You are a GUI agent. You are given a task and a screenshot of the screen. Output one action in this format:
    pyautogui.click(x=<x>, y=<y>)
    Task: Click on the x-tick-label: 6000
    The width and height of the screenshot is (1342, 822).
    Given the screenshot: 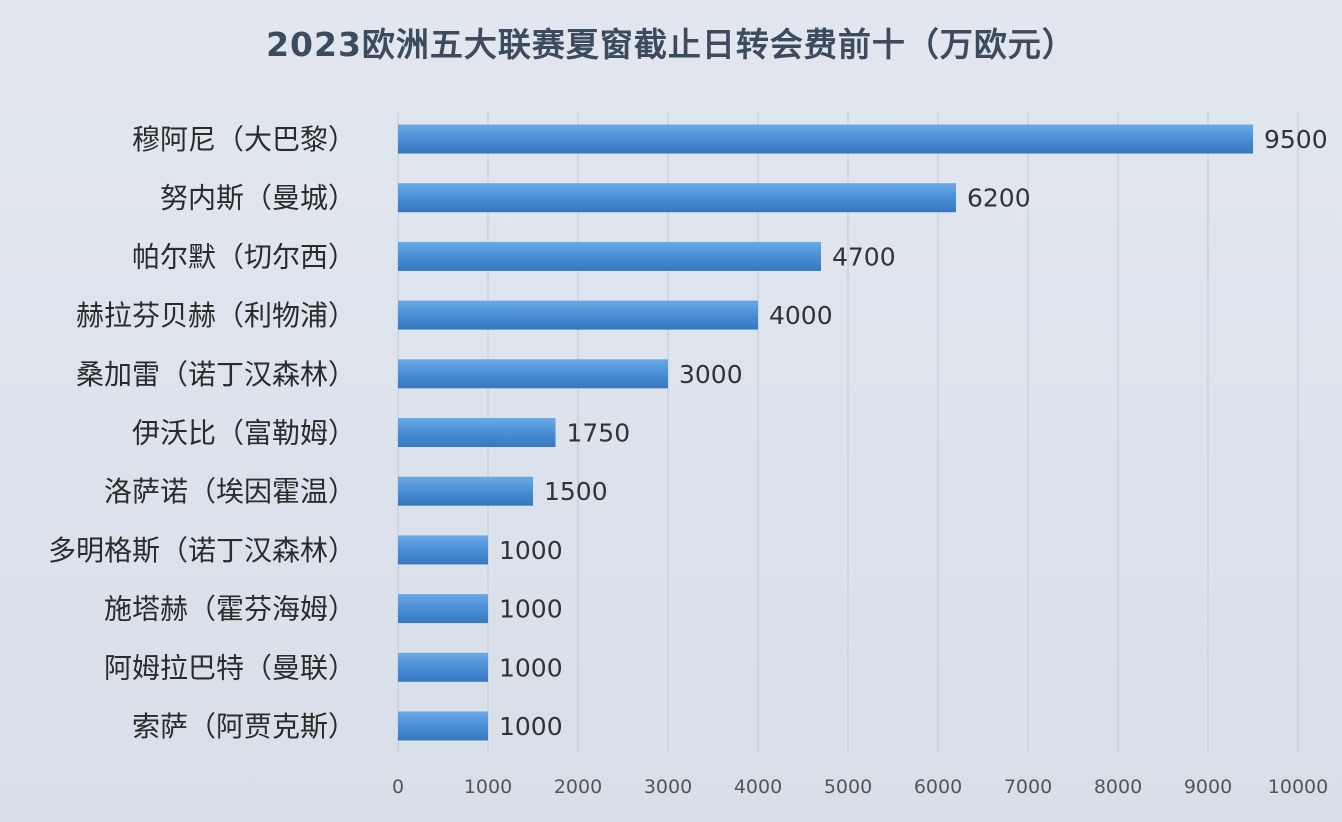 What is the action you would take?
    pyautogui.click(x=938, y=787)
    